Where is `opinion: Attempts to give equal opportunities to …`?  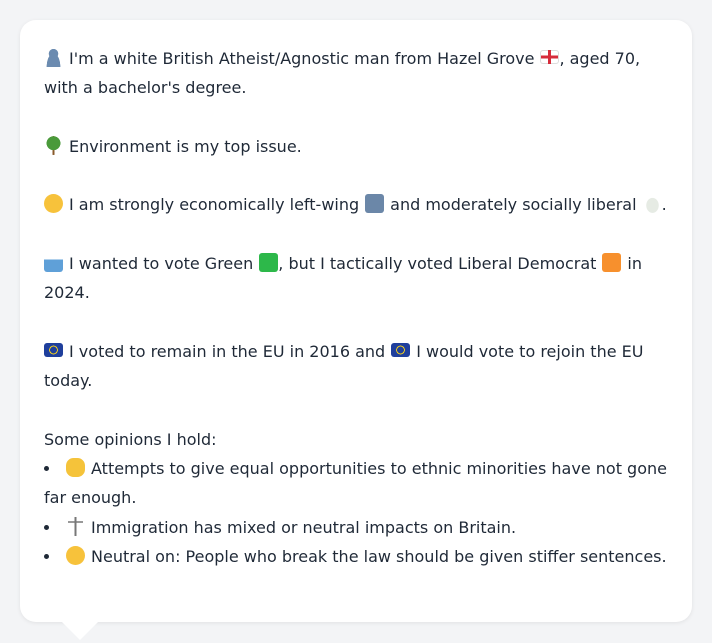
opinion: Attempts to give equal opportunities to … is located at coordinates (356, 483).